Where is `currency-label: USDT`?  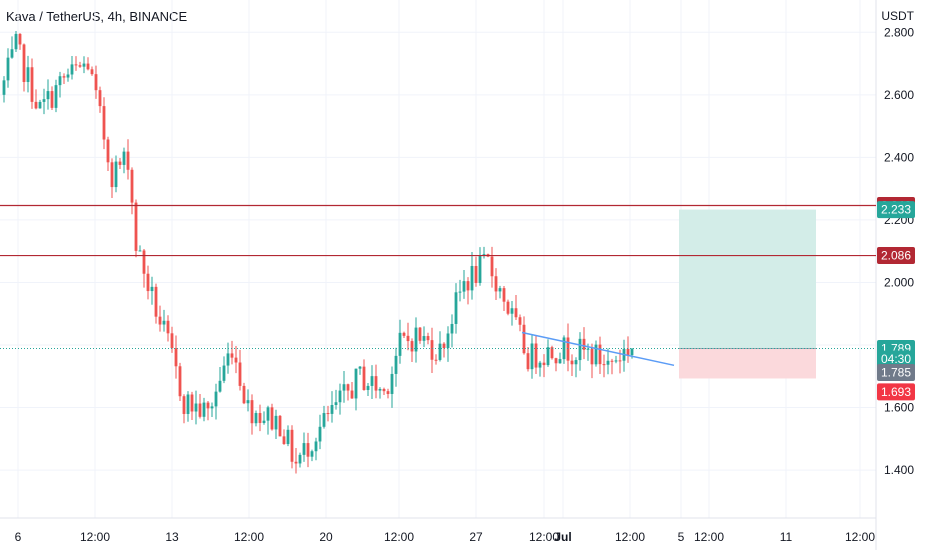
currency-label: USDT is located at coordinates (897, 16).